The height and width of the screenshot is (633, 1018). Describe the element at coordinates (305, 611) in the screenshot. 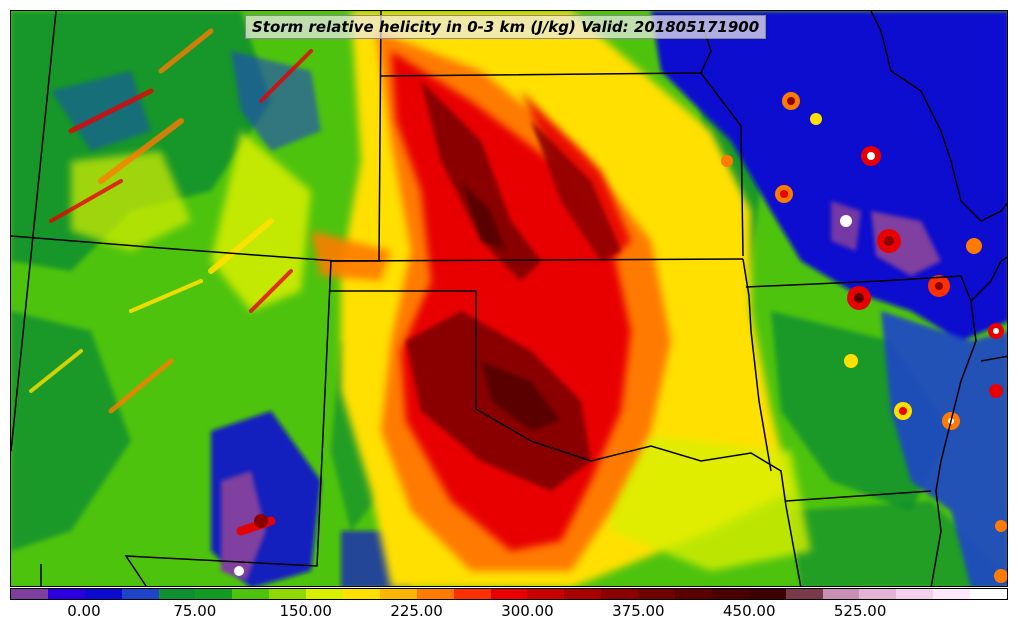

I see `colorbar-tick-label: 150.00` at that location.